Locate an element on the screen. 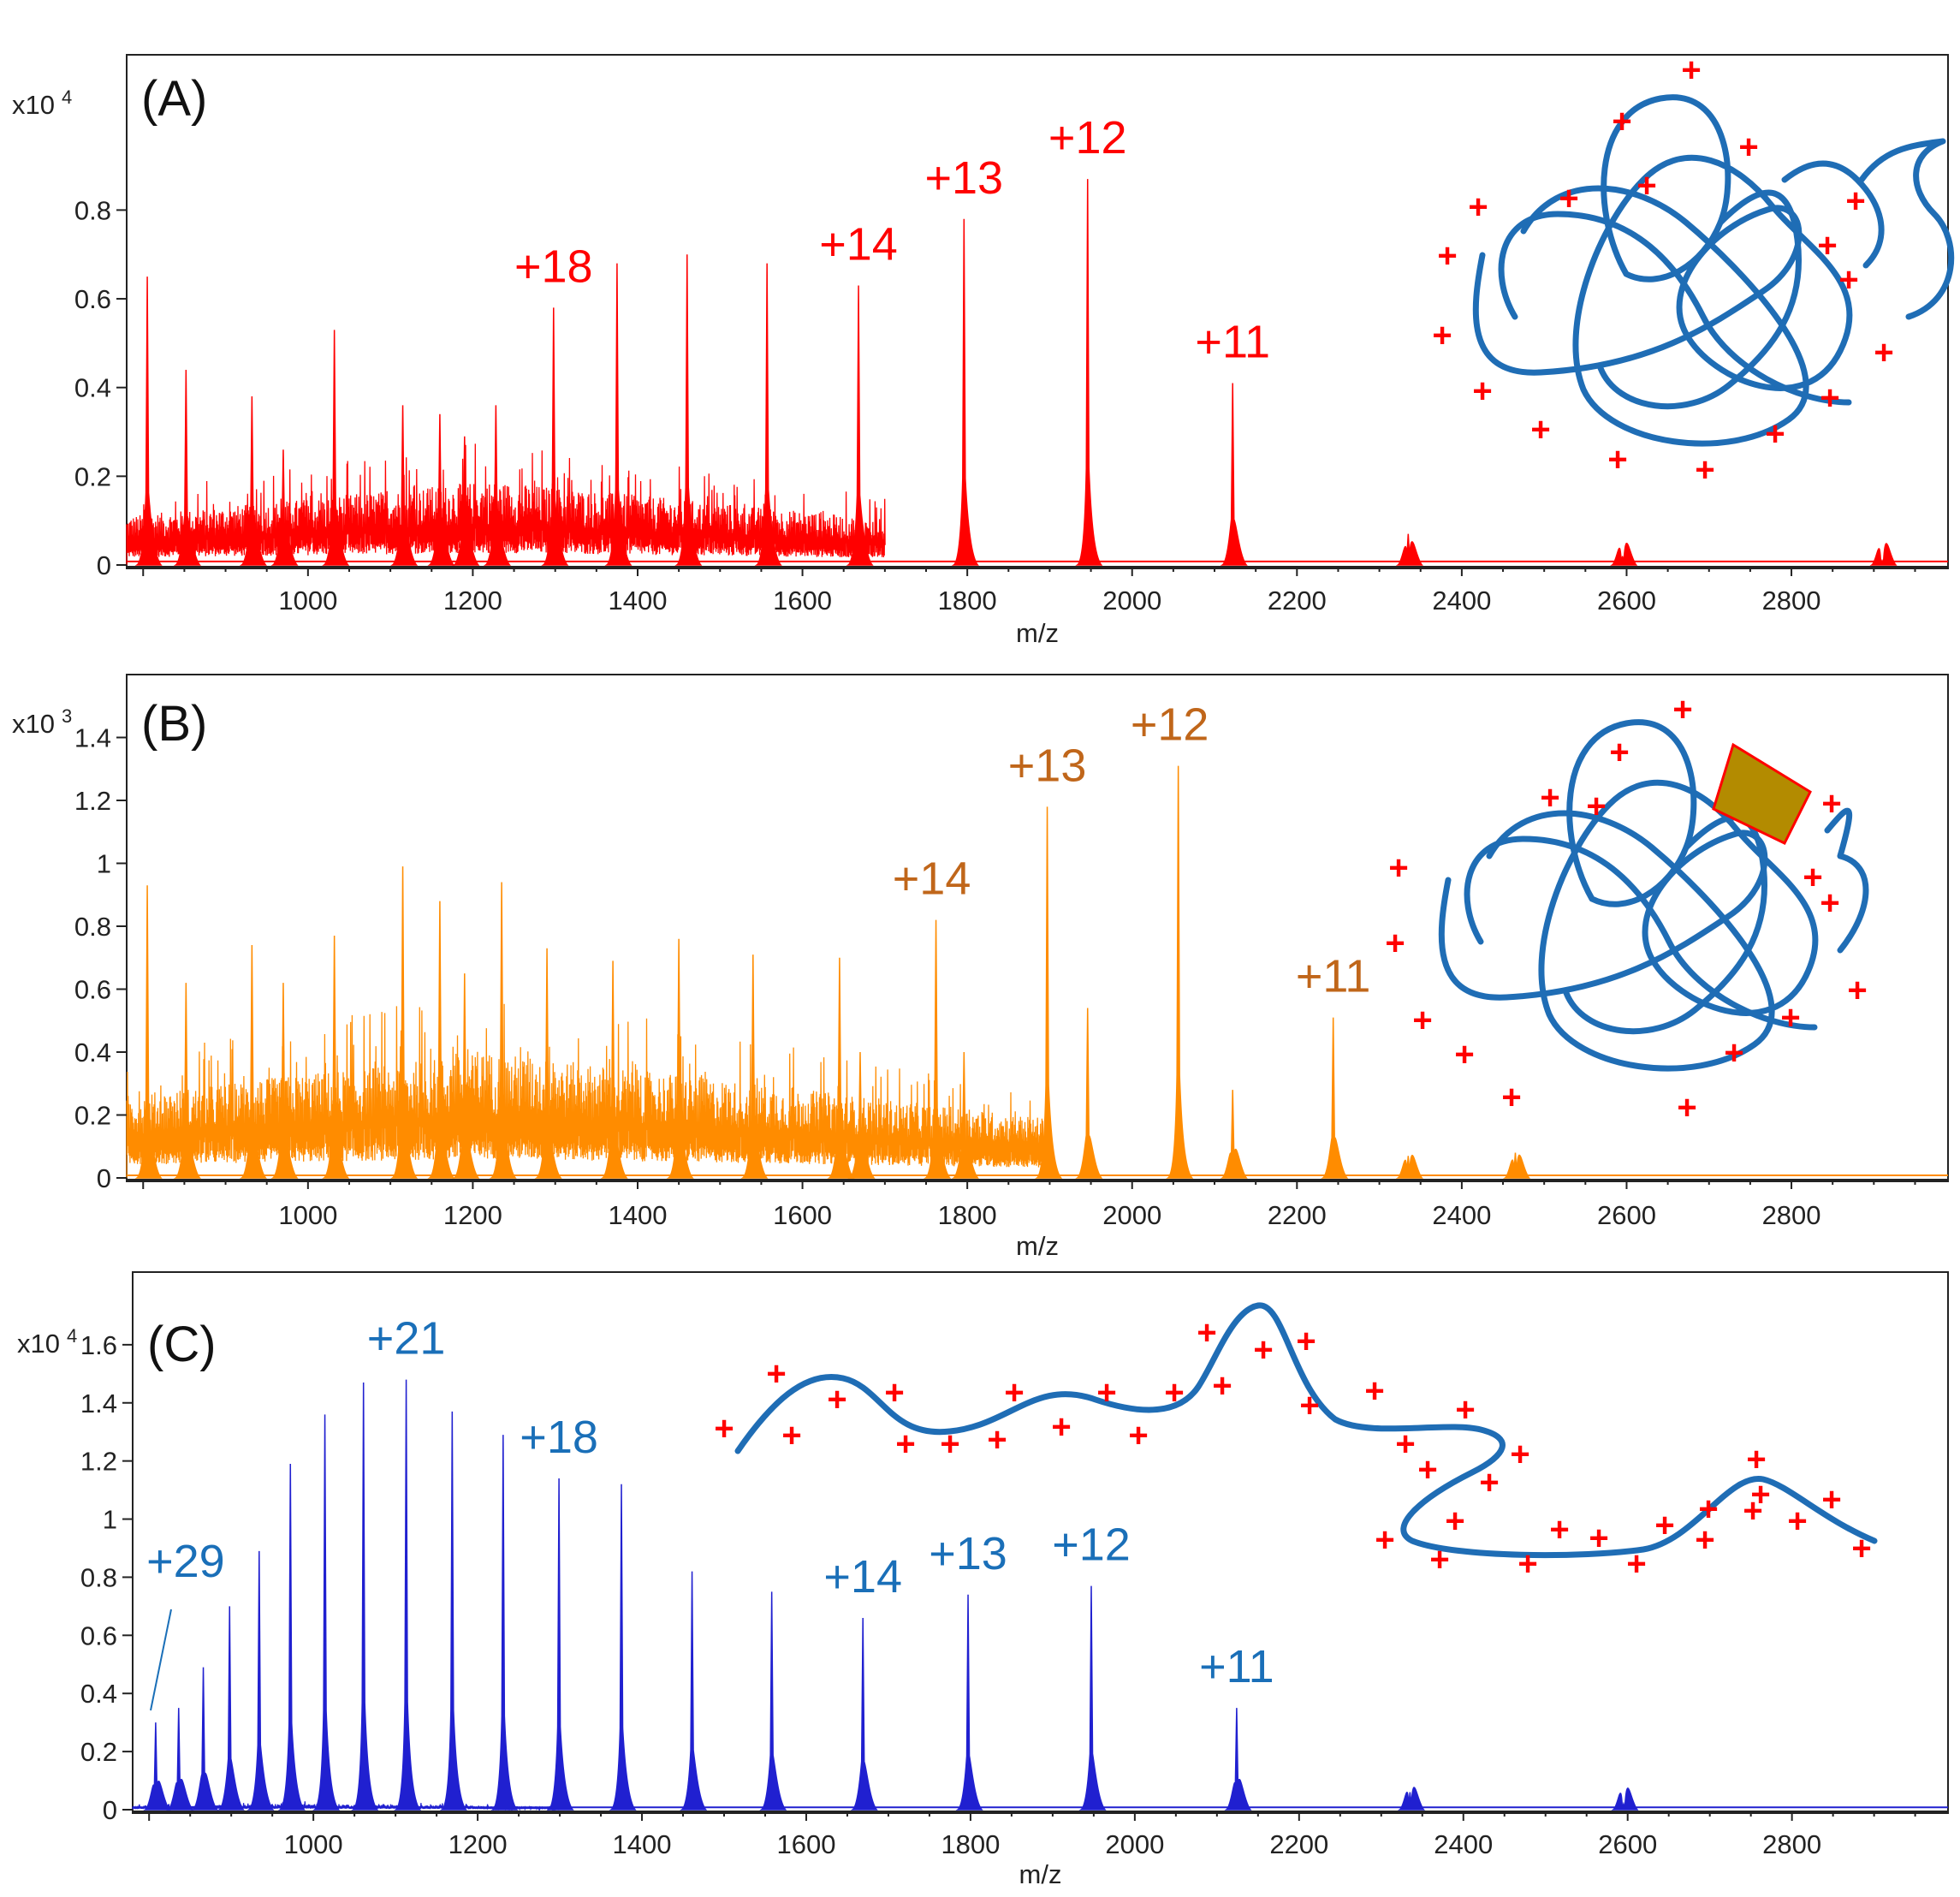  y-tick-label: 0.8 is located at coordinates (92, 927).